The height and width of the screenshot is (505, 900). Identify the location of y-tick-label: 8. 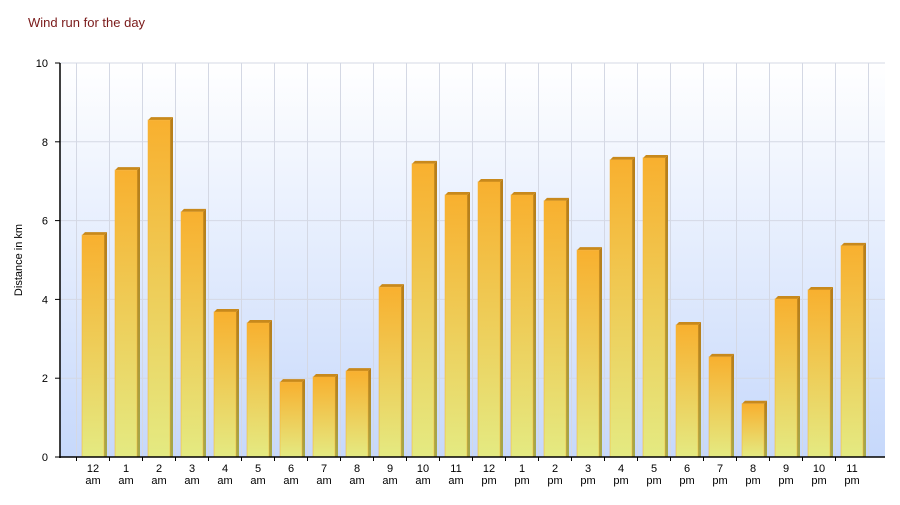
(45, 143).